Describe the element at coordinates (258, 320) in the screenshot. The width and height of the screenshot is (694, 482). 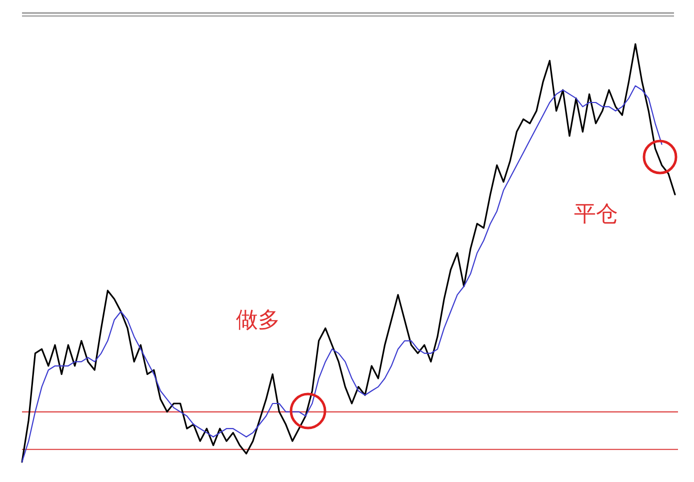
I see `annotation: 做多` at that location.